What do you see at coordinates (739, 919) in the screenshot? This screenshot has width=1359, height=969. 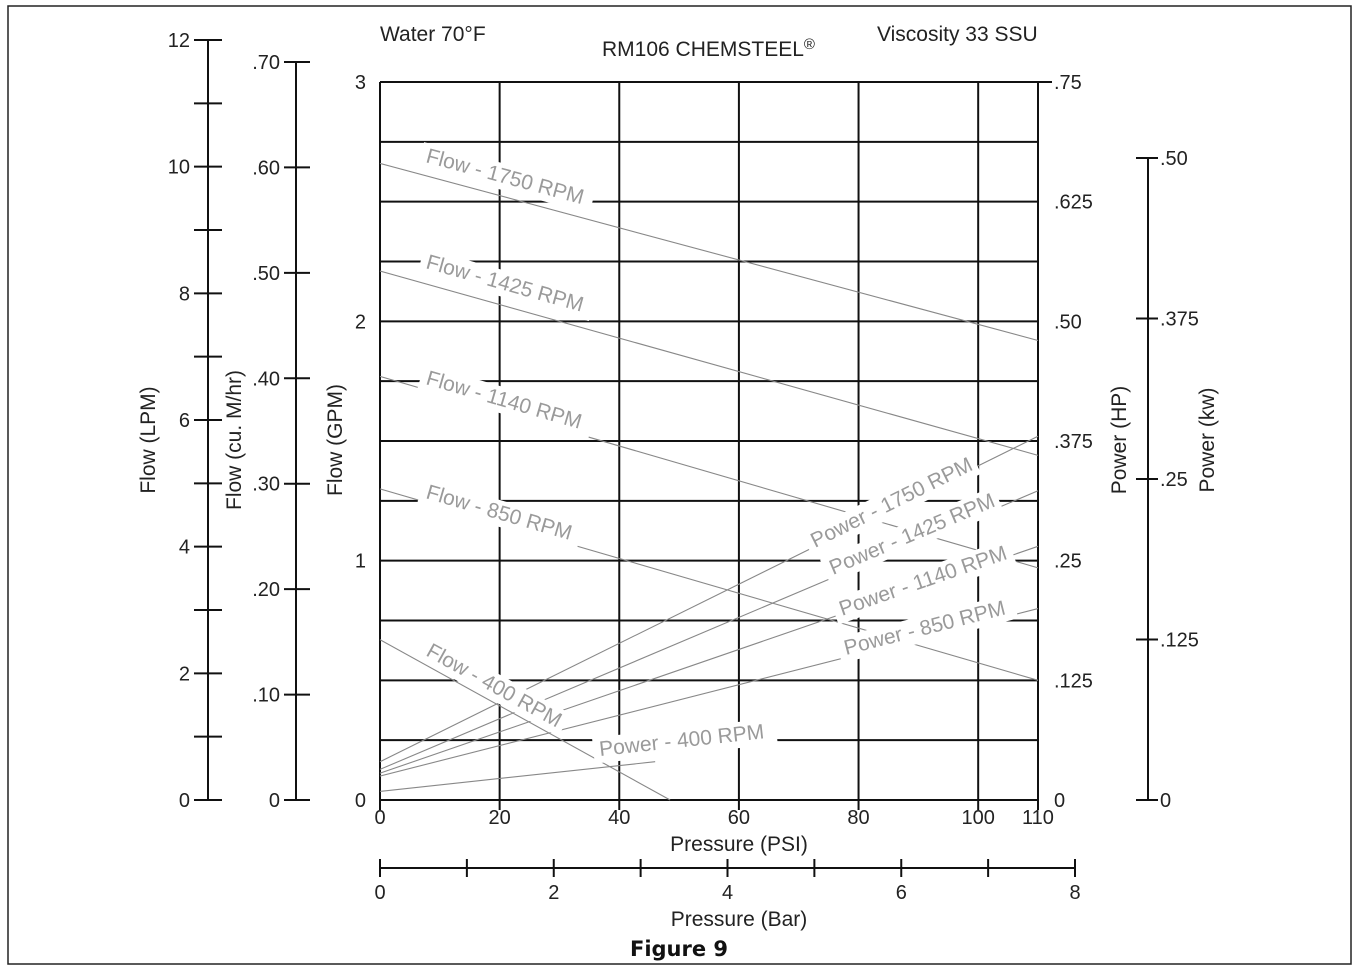 I see `x2-axis-label: Pressure (Bar)` at bounding box center [739, 919].